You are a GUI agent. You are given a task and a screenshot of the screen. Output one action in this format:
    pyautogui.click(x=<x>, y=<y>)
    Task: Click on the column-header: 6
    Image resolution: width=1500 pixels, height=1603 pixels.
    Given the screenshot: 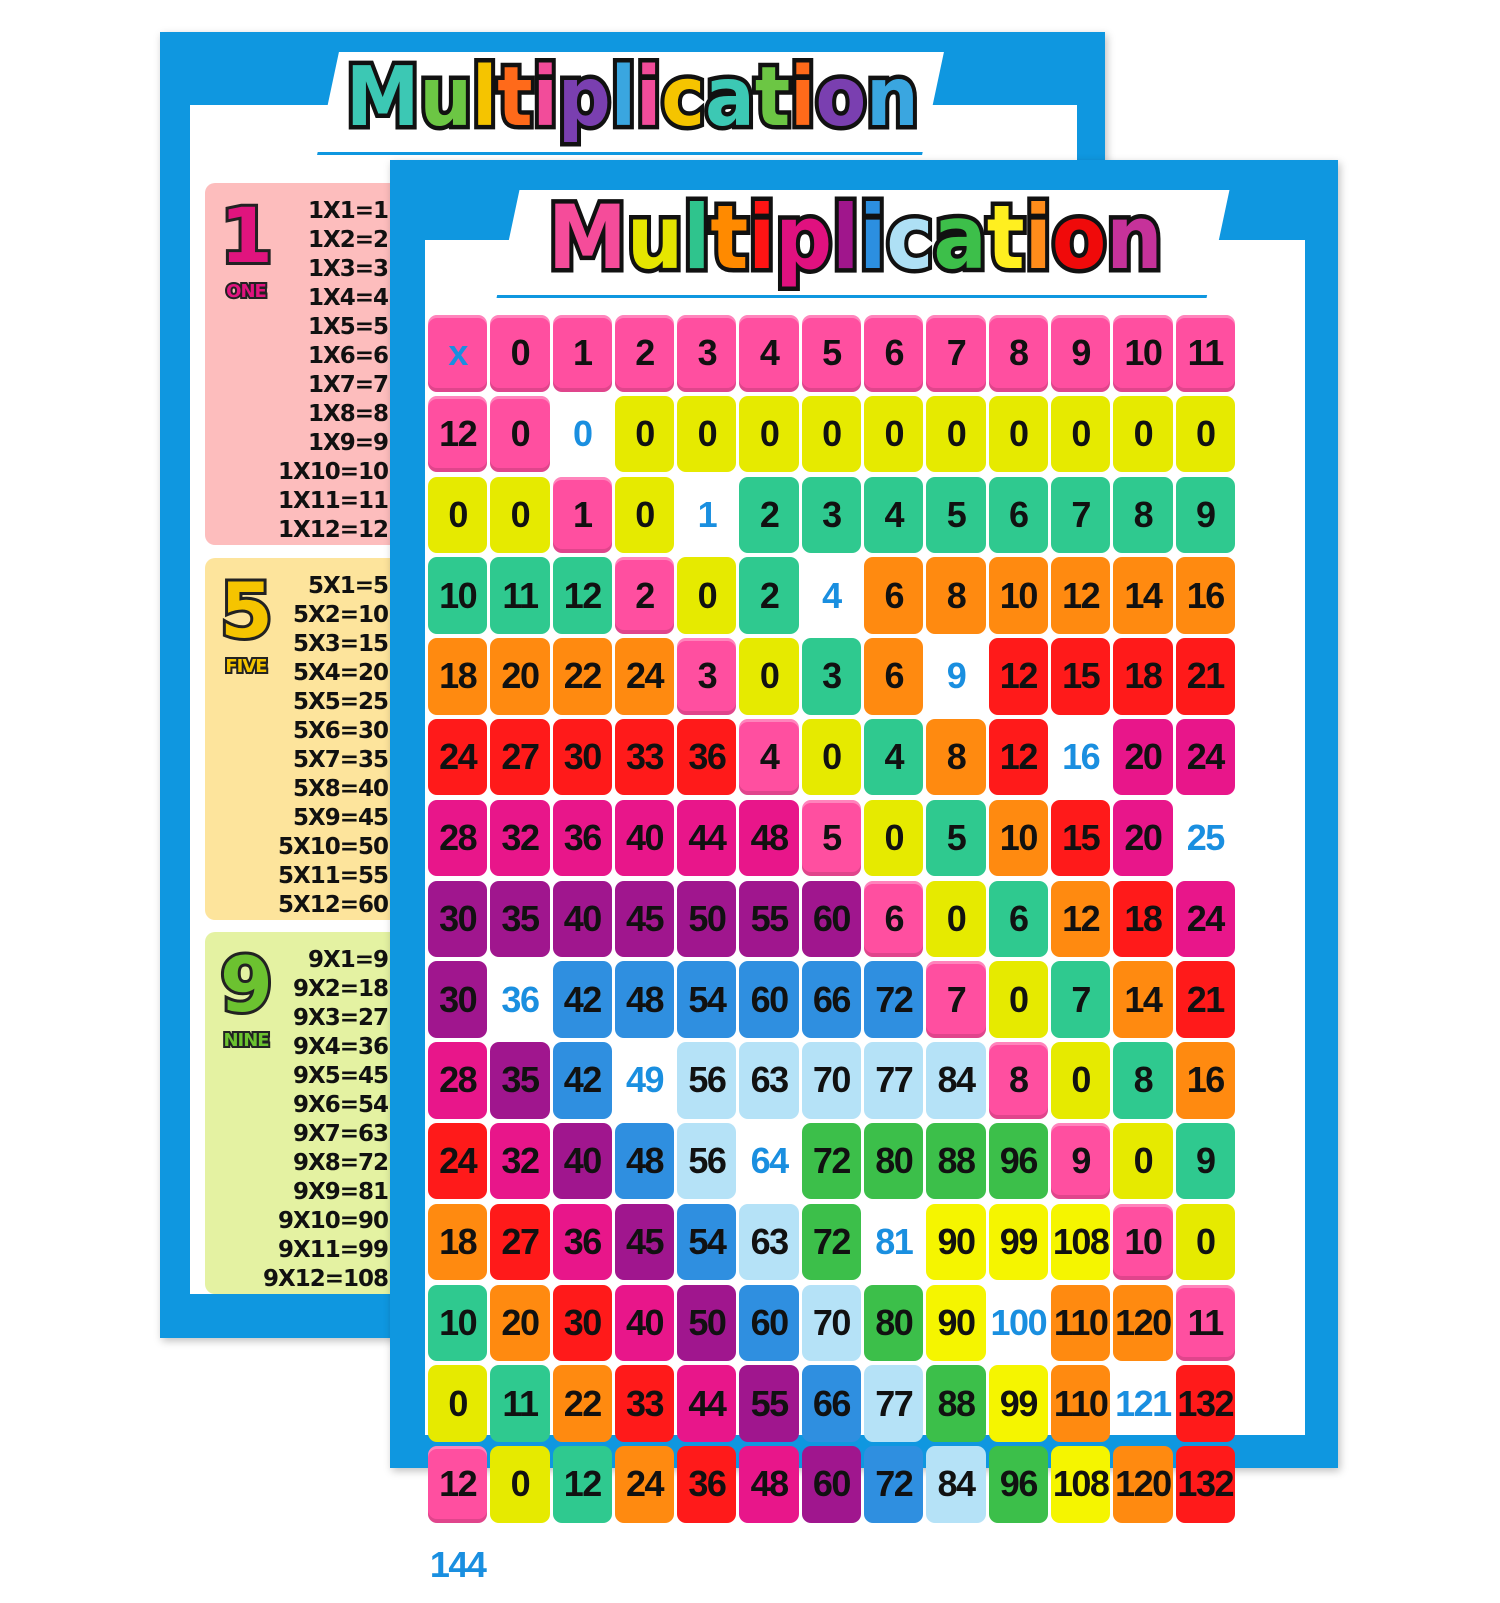 What is the action you would take?
    pyautogui.click(x=894, y=353)
    